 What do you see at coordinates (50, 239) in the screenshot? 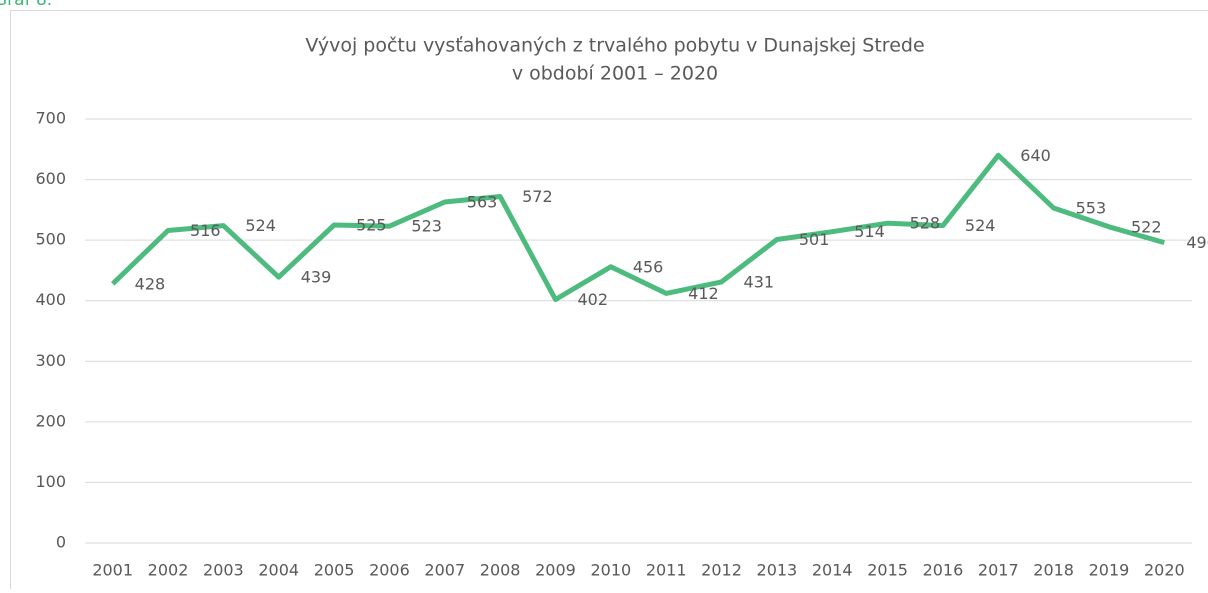
I see `y-tick-label: 500` at bounding box center [50, 239].